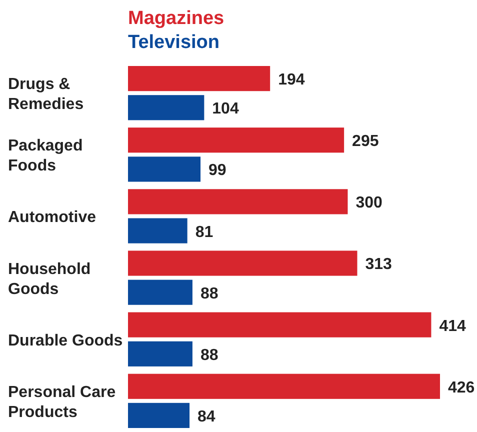 This screenshot has height=432, width=477. I want to click on data-label: 104, so click(225, 109).